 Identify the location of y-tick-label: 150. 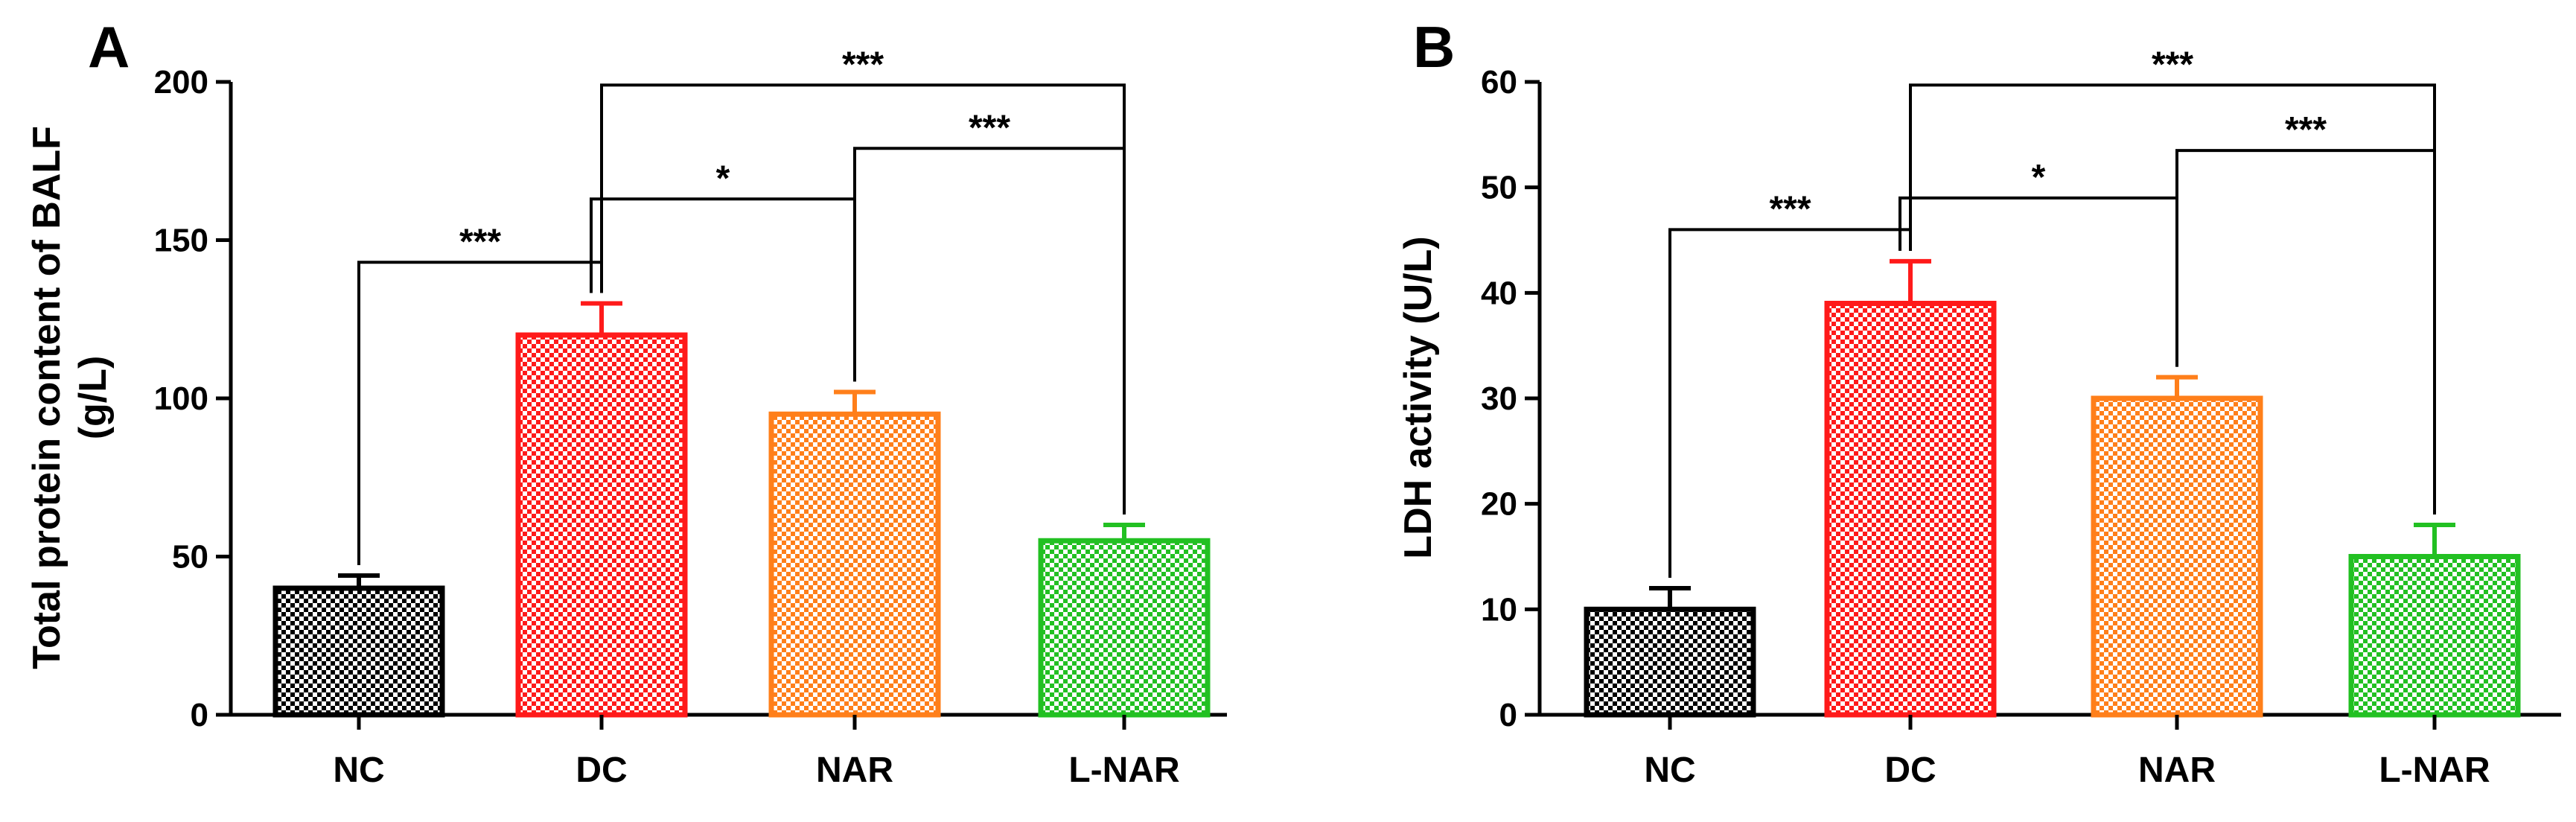
(181, 241).